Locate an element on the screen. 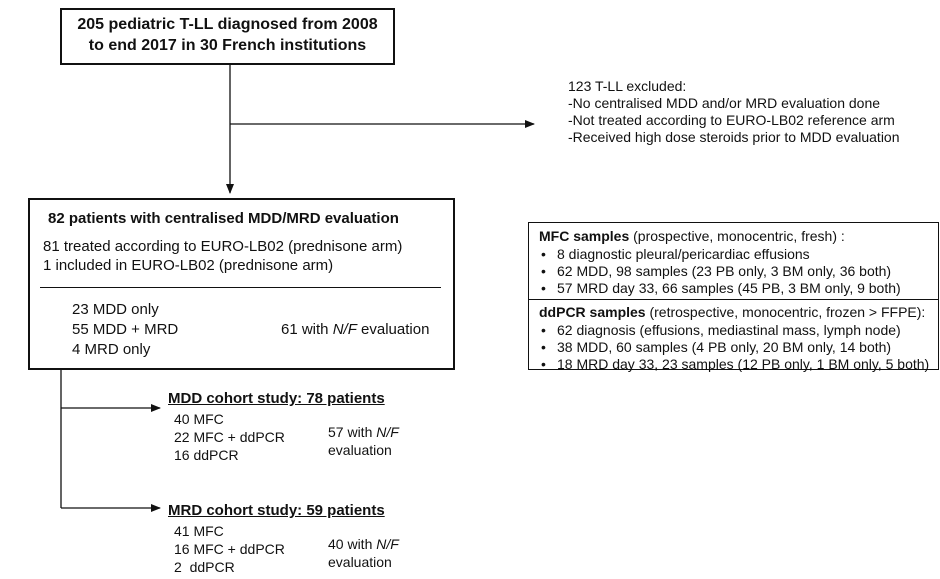 The width and height of the screenshot is (940, 579). mdd-cohort-item: 22 MFC + ddPCR is located at coordinates (229, 437).